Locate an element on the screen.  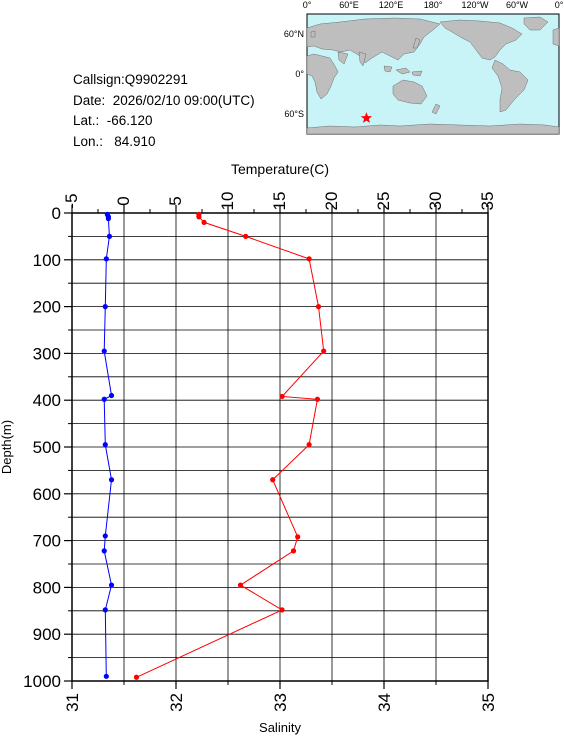
map-land is located at coordinates (433, 75).